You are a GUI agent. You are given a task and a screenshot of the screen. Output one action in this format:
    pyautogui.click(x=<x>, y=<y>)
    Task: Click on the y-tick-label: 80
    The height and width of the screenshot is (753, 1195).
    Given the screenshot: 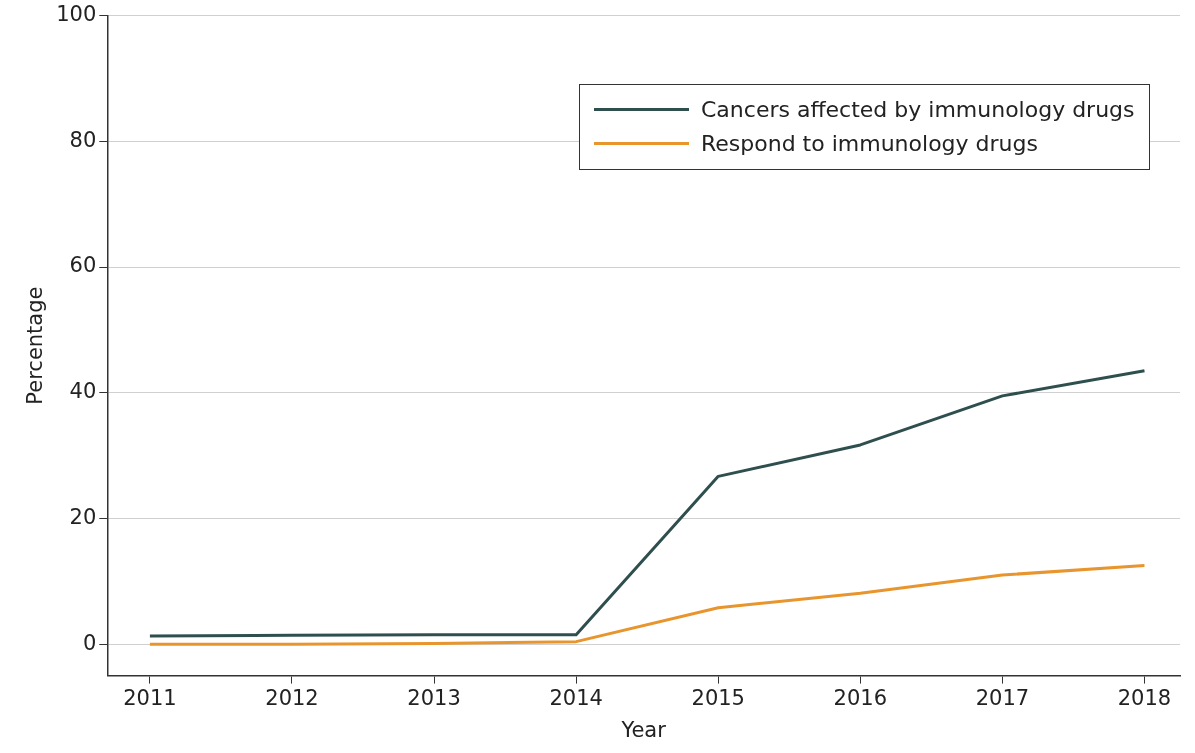 What is the action you would take?
    pyautogui.click(x=83, y=139)
    